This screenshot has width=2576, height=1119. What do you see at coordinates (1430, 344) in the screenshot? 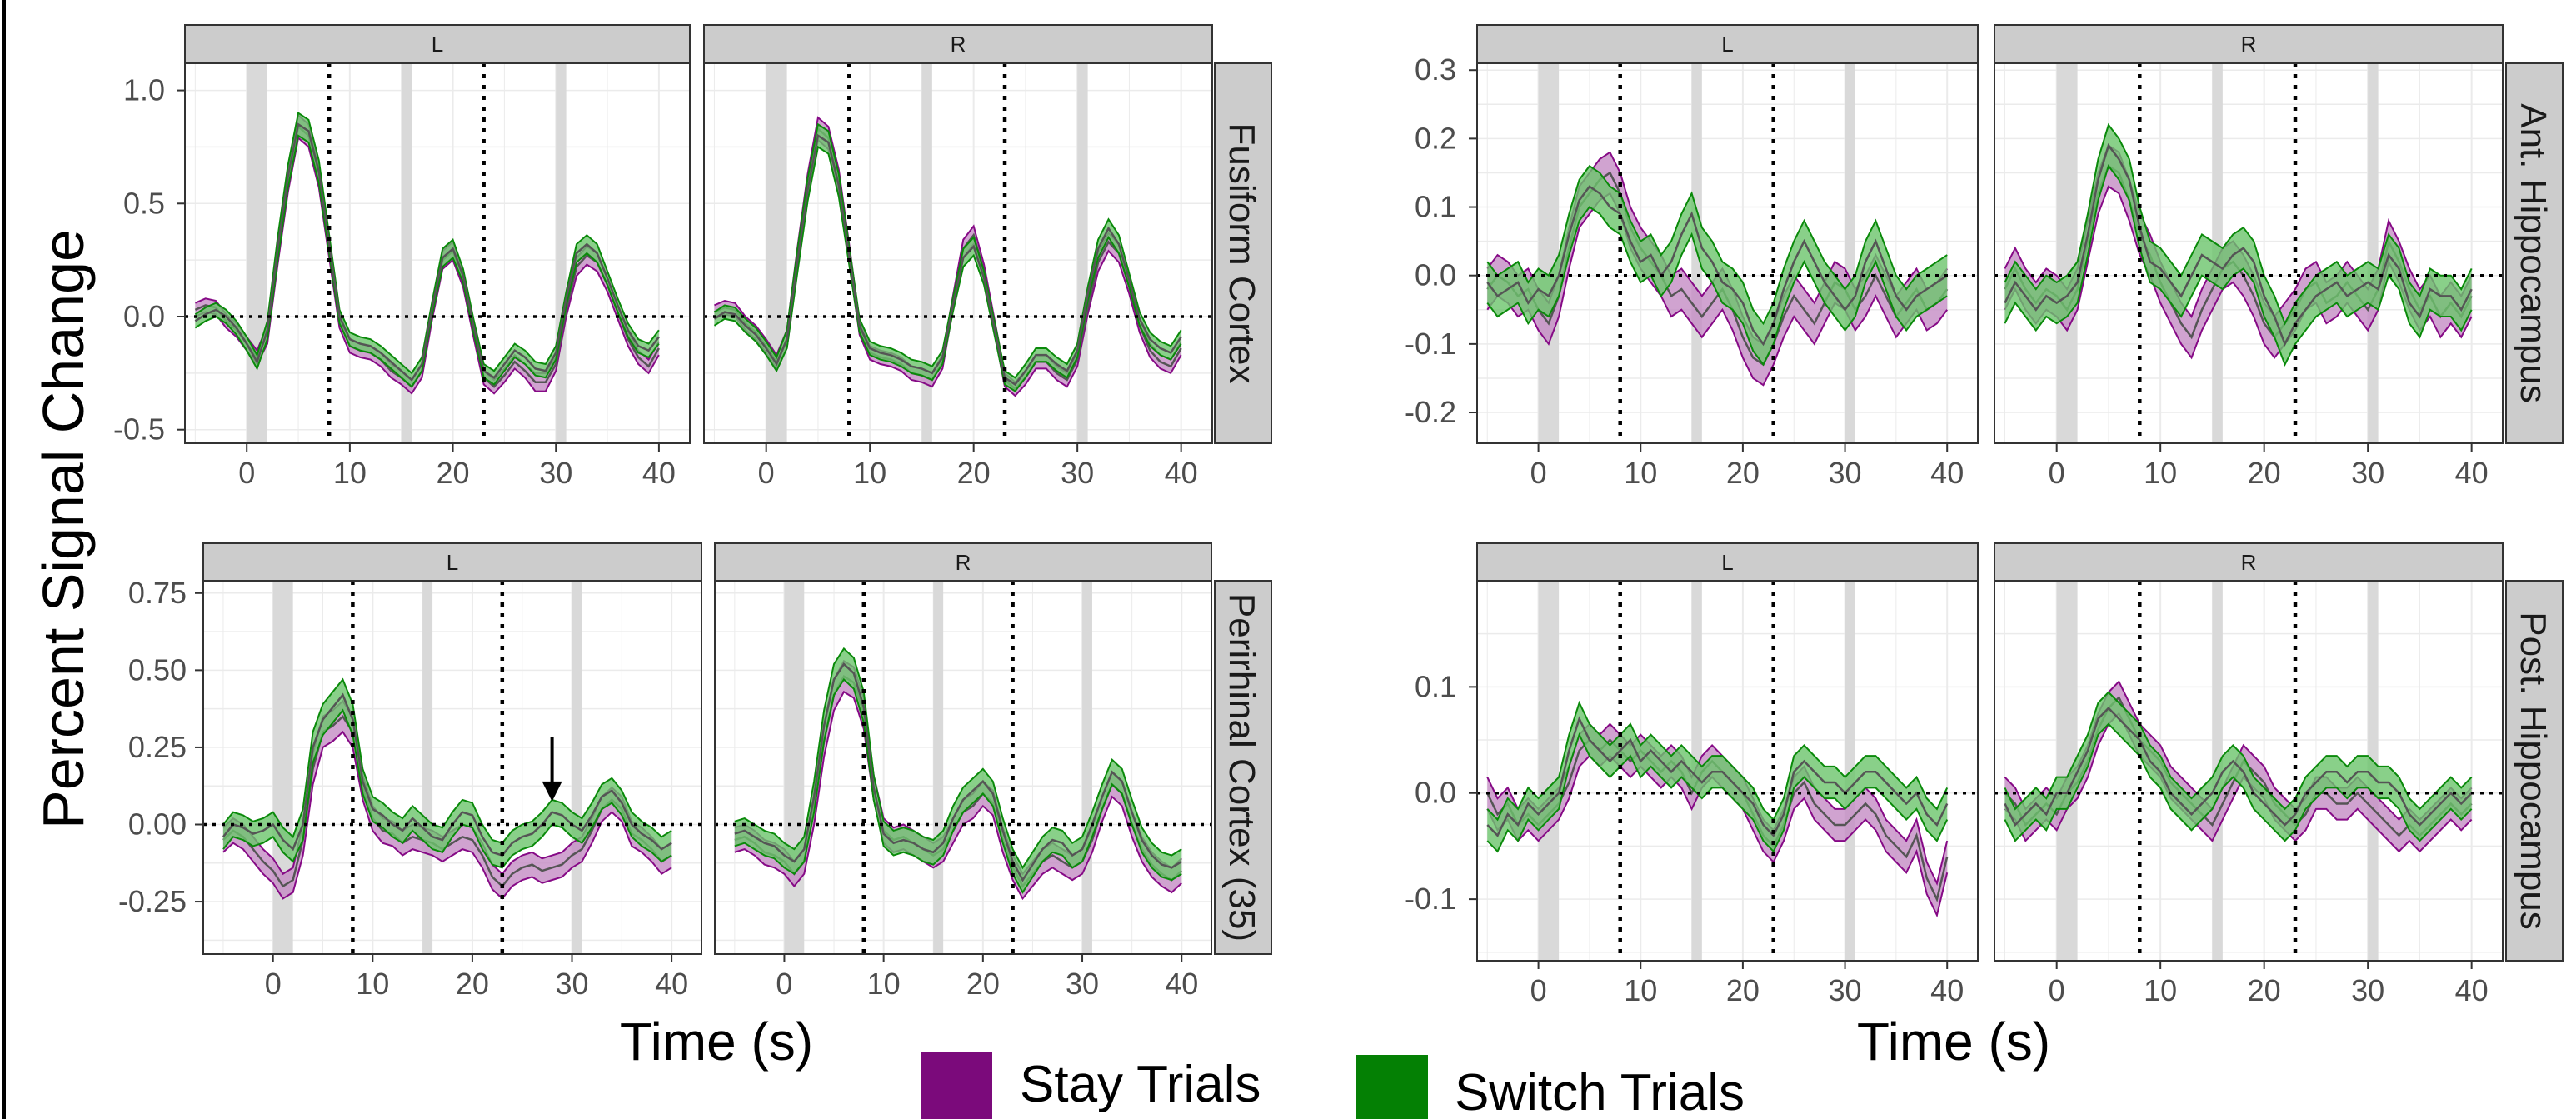
I see `y-tick-label: -0.1` at bounding box center [1430, 344].